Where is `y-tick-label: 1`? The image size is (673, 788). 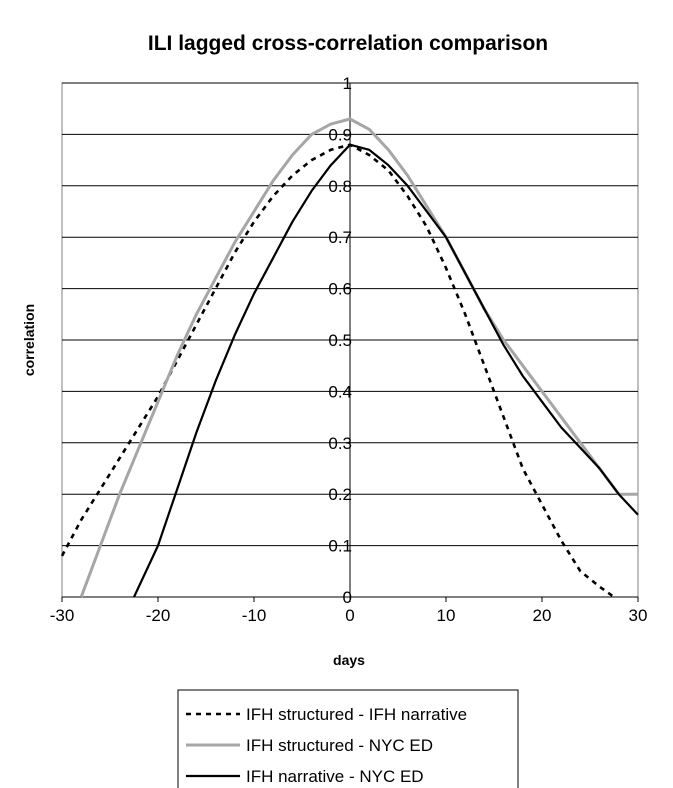 y-tick-label: 1 is located at coordinates (347, 83).